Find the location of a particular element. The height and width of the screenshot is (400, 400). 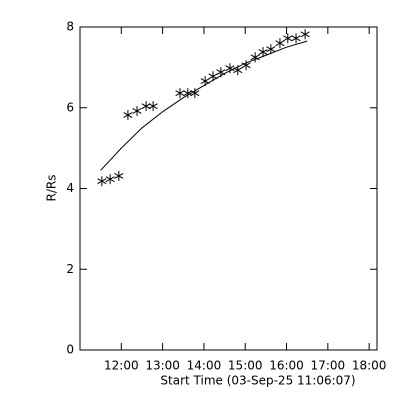

y-tick-label: 6 is located at coordinates (70, 107).